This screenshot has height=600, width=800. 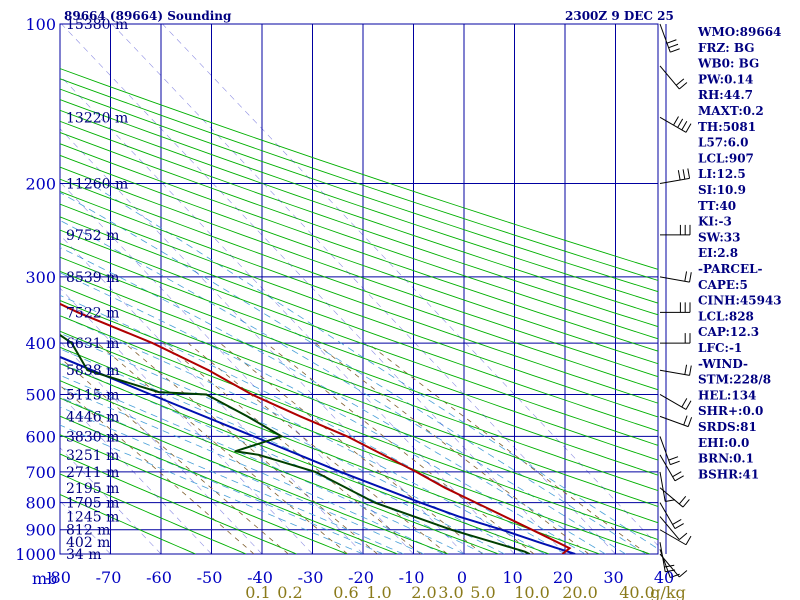 I want to click on pressure-tick-label: 100, so click(x=40, y=24).